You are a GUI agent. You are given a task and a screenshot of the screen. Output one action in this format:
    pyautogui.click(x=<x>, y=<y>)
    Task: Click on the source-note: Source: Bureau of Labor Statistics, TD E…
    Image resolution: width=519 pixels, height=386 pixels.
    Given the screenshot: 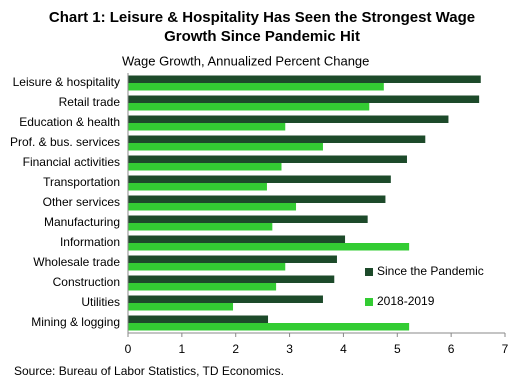 What is the action you would take?
    pyautogui.click(x=149, y=371)
    